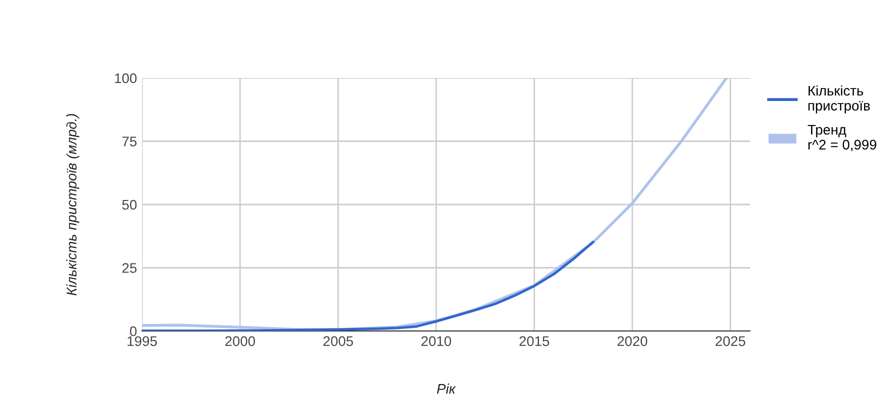 This screenshot has height=410, width=889. I want to click on legend-label: Тренд r^2 = 0,999, so click(842, 138).